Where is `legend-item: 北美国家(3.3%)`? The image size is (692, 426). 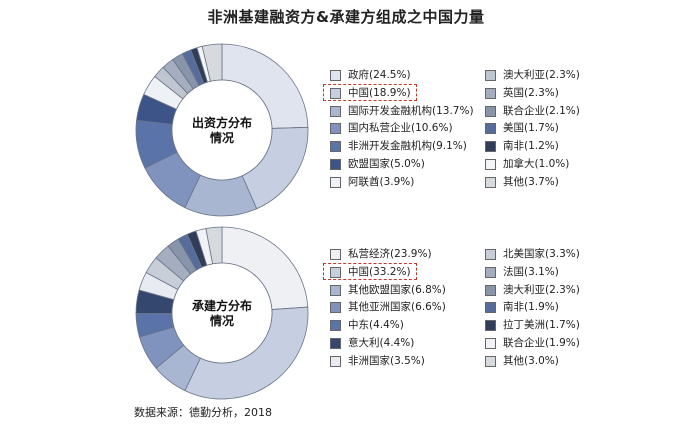 legend-item: 北美国家(3.3%) is located at coordinates (532, 254).